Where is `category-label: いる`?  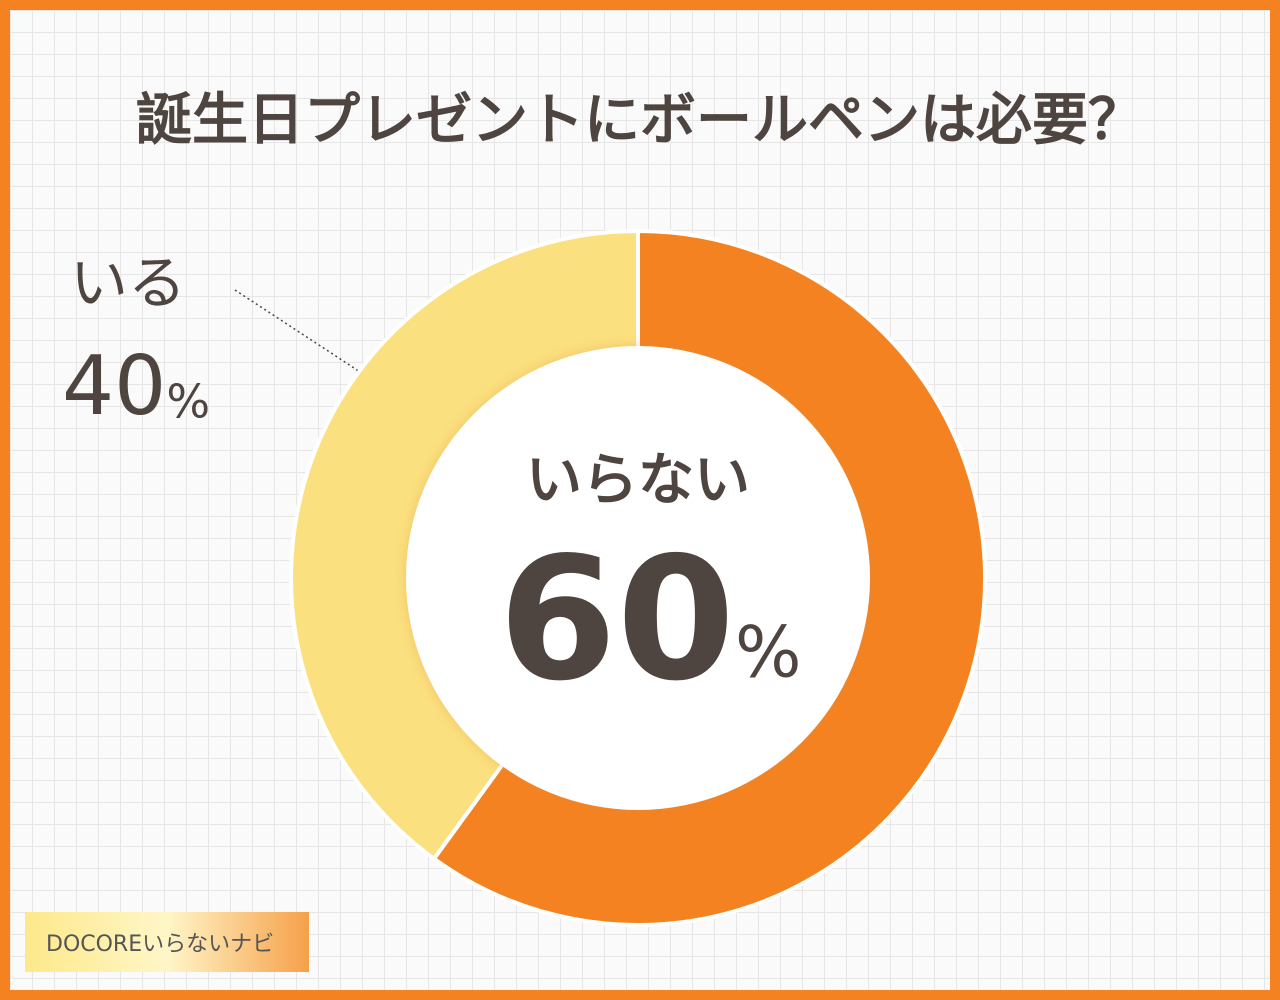
category-label: いる is located at coordinates (128, 283).